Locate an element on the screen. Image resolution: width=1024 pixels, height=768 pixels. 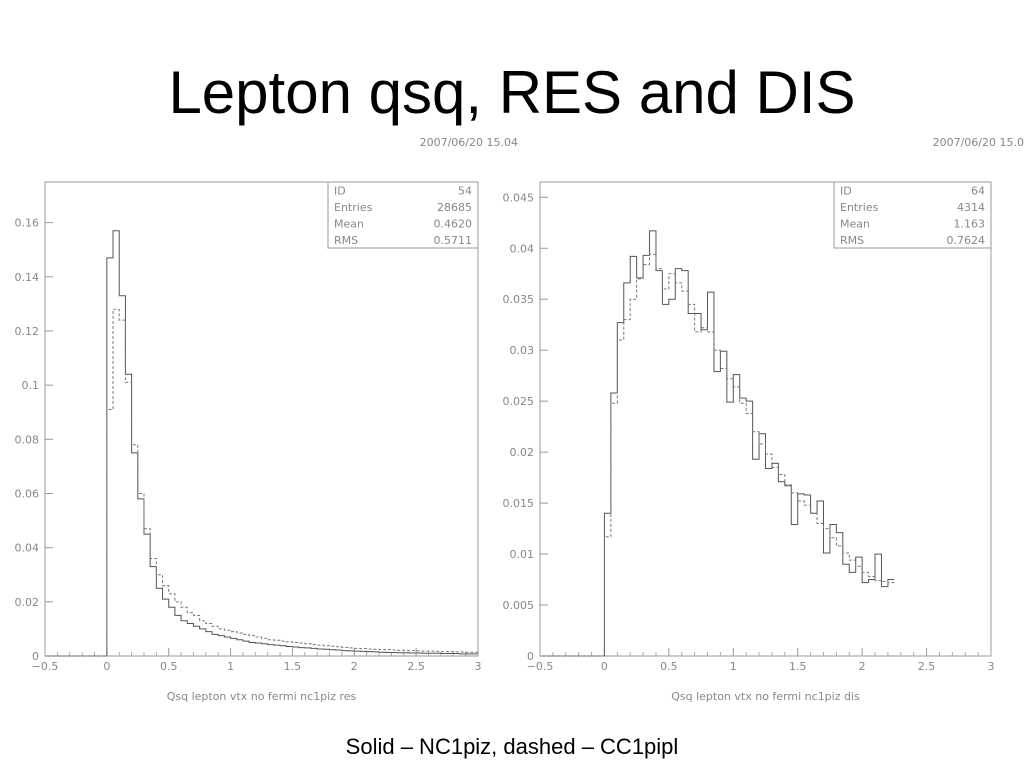
y-tick-label: 0.005 is located at coordinates (519, 605).